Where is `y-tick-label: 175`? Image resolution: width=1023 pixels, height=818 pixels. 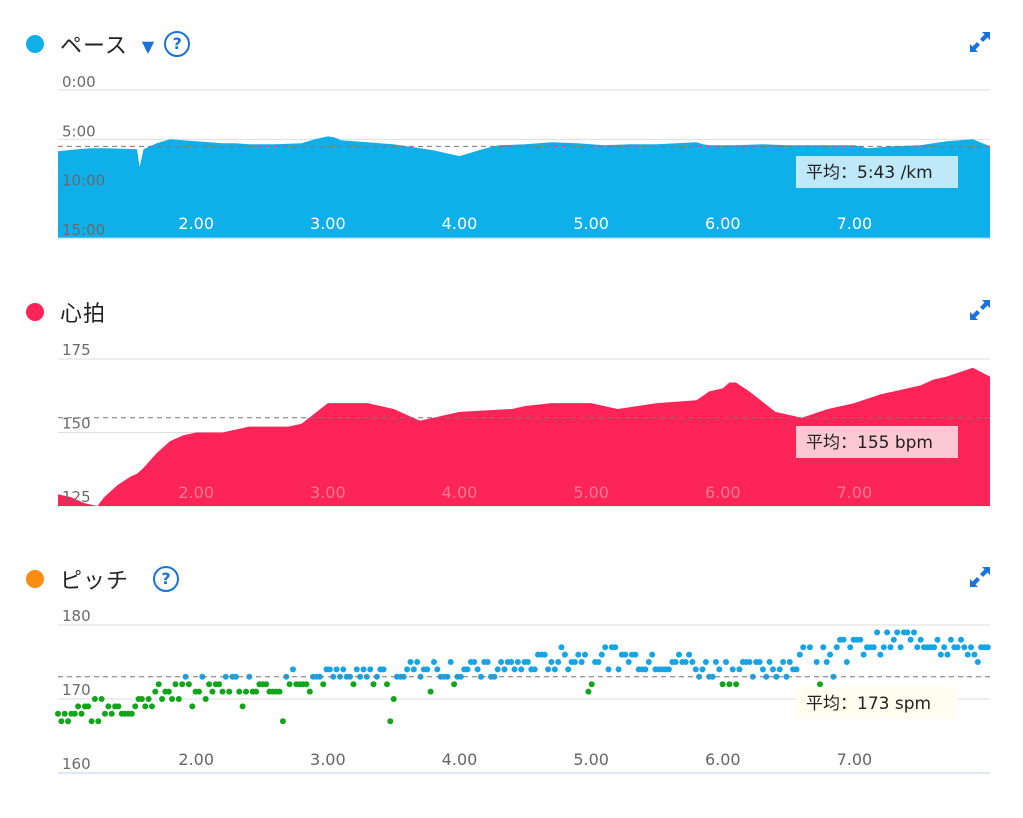
y-tick-label: 175 is located at coordinates (76, 350).